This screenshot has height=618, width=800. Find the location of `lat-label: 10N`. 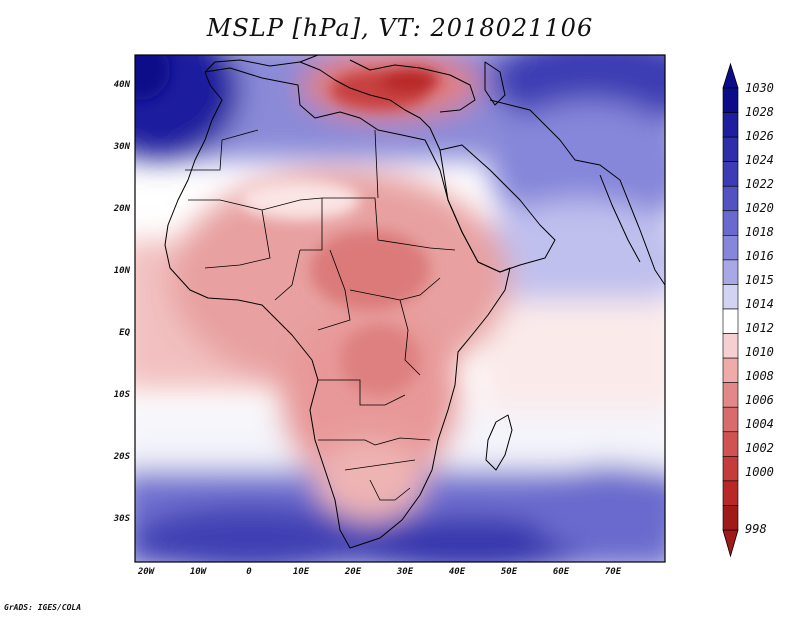

lat-label: 10N is located at coordinates (121, 271).